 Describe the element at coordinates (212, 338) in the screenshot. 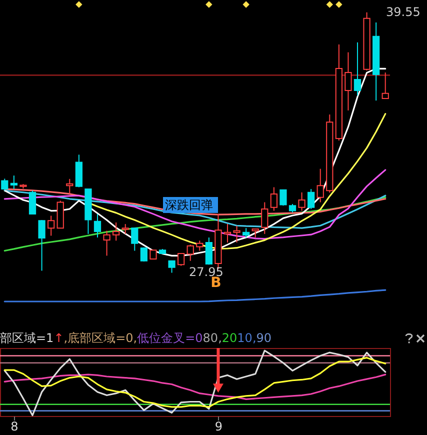

I see `text: 80,` at that location.